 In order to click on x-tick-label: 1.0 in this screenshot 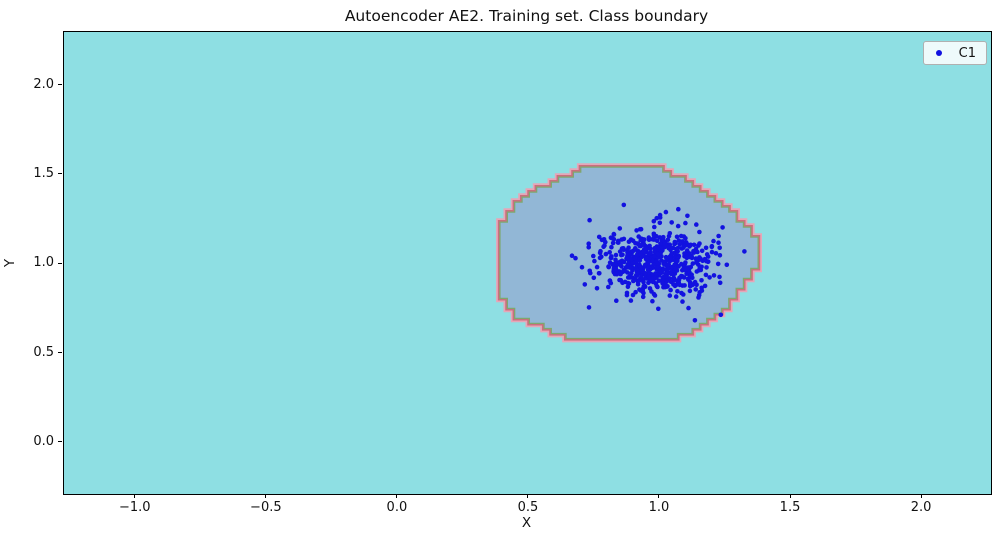, I will do `click(659, 507)`.